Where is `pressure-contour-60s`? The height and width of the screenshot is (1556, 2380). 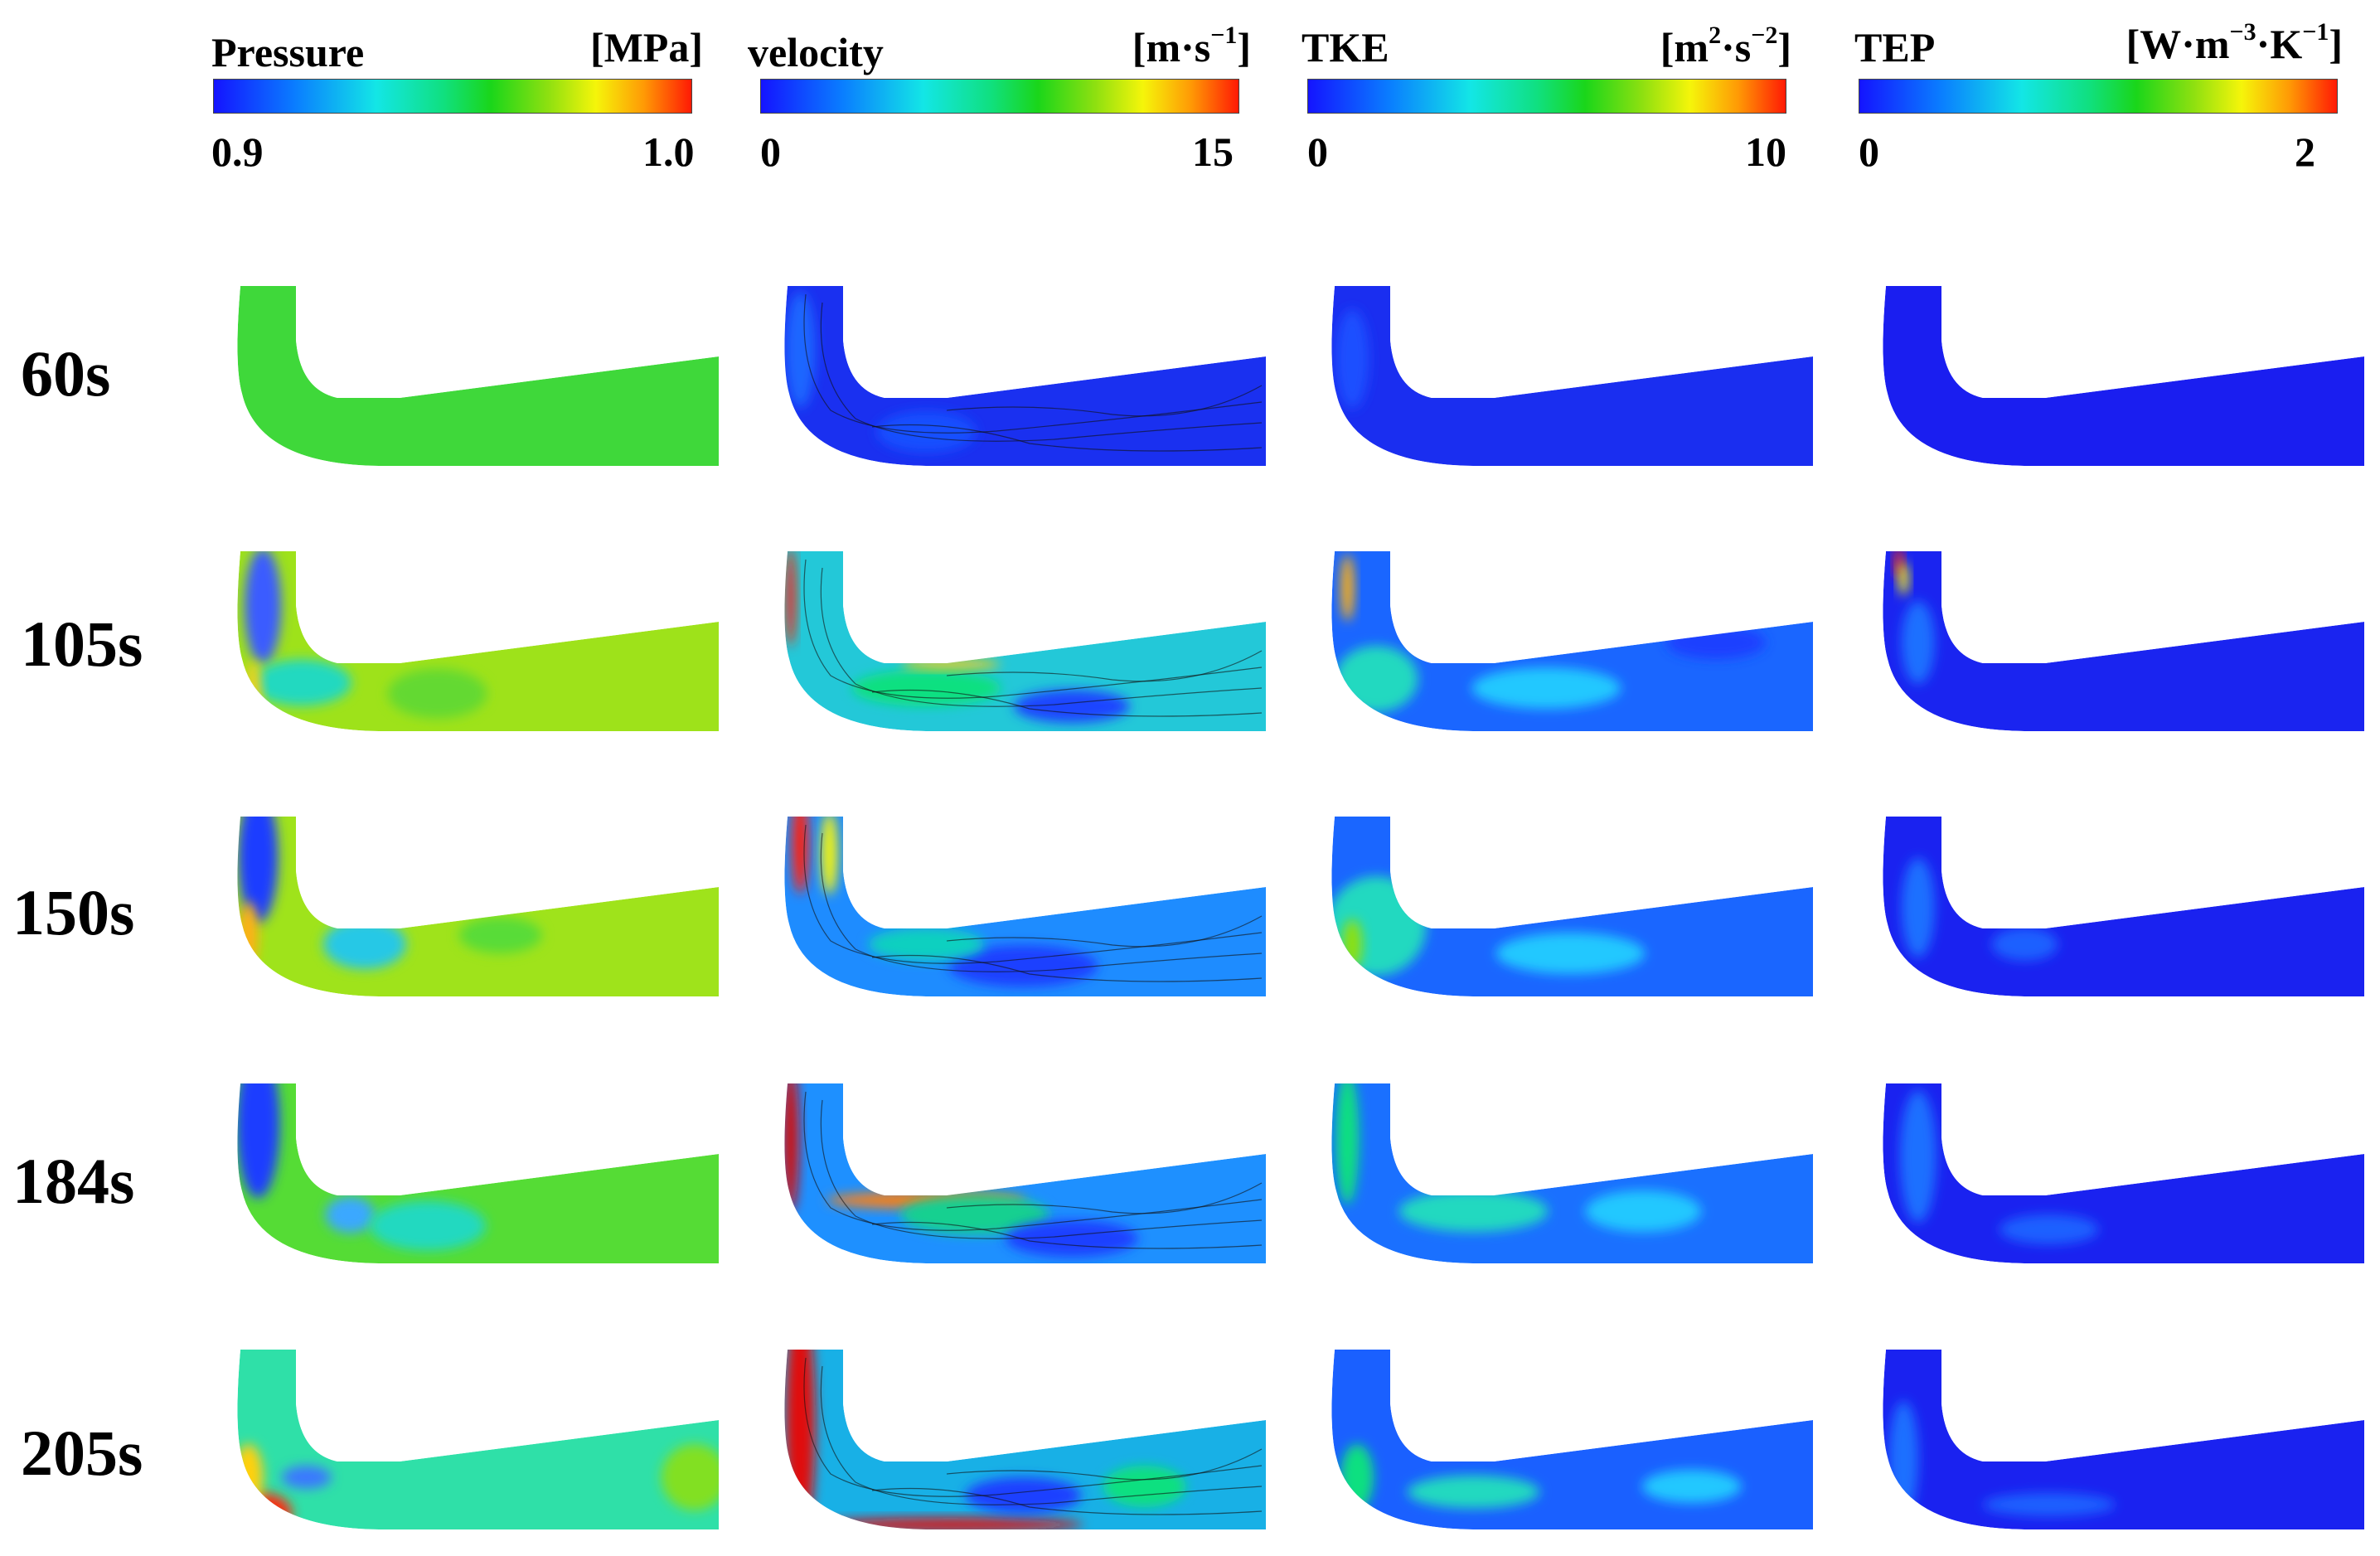
pressure-contour-60s is located at coordinates (478, 376).